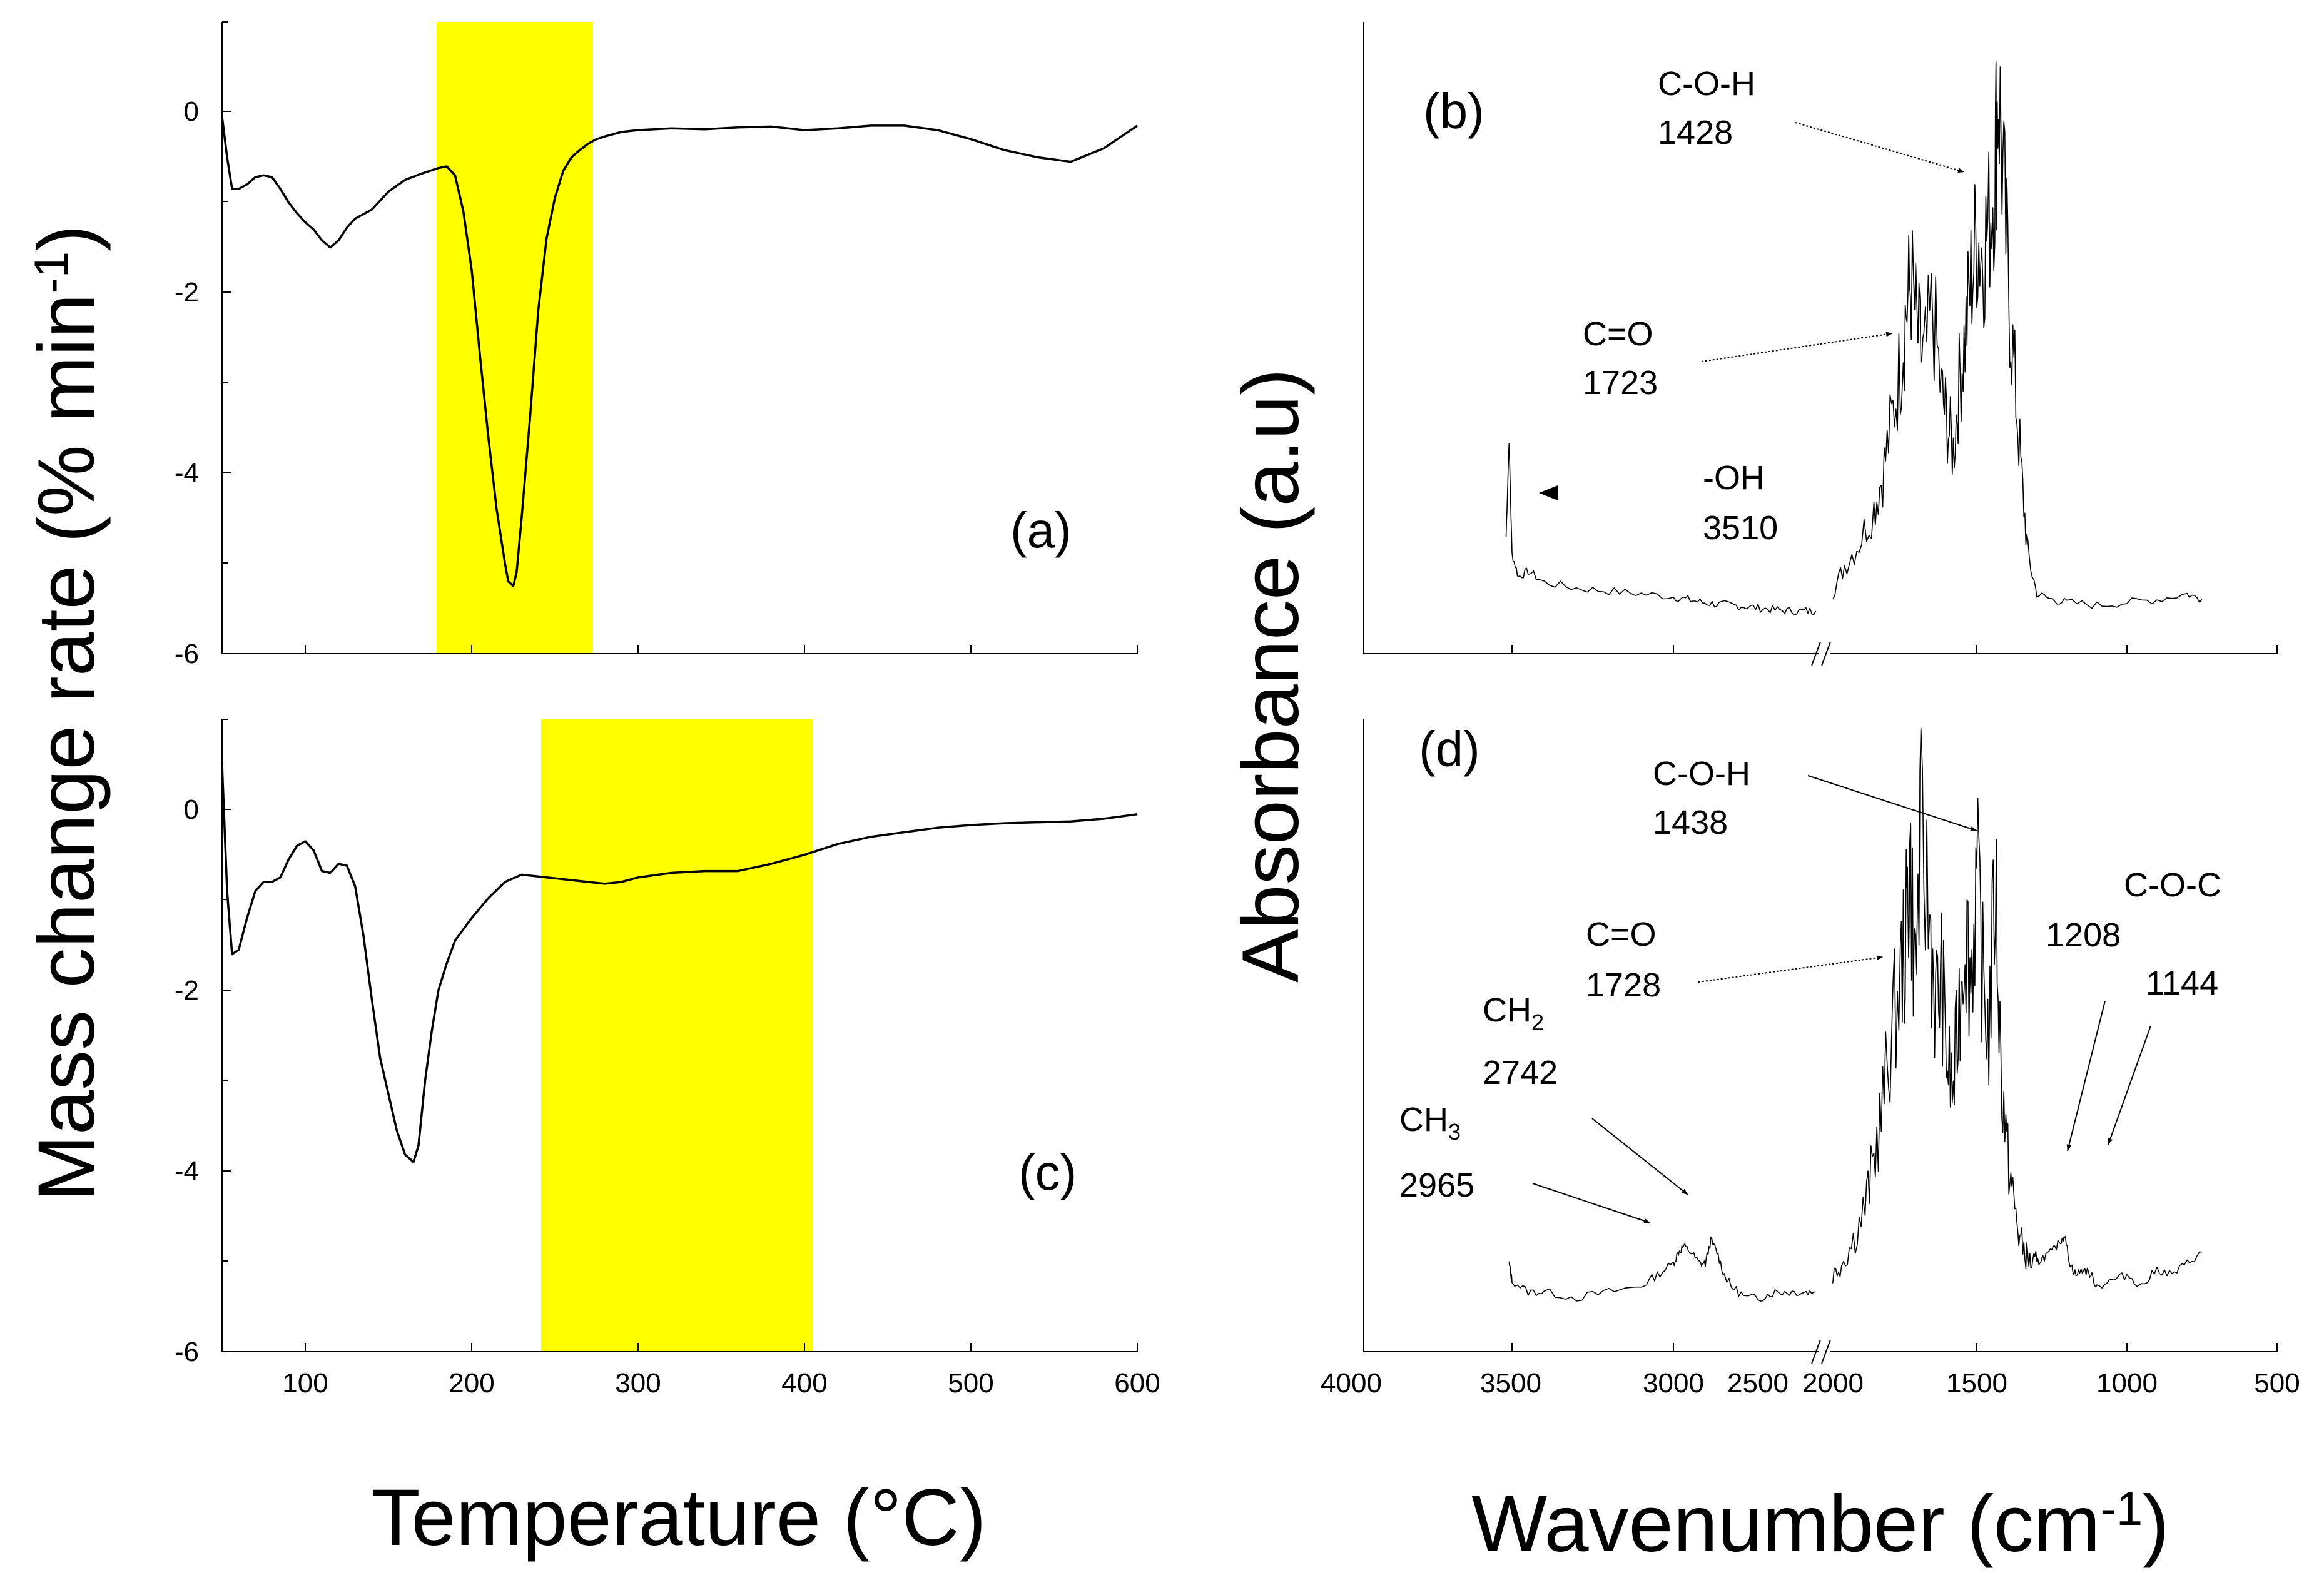 This screenshot has height=1580, width=2324. What do you see at coordinates (1734, 478) in the screenshot?
I see `annotation-b-oh-label: -OH` at bounding box center [1734, 478].